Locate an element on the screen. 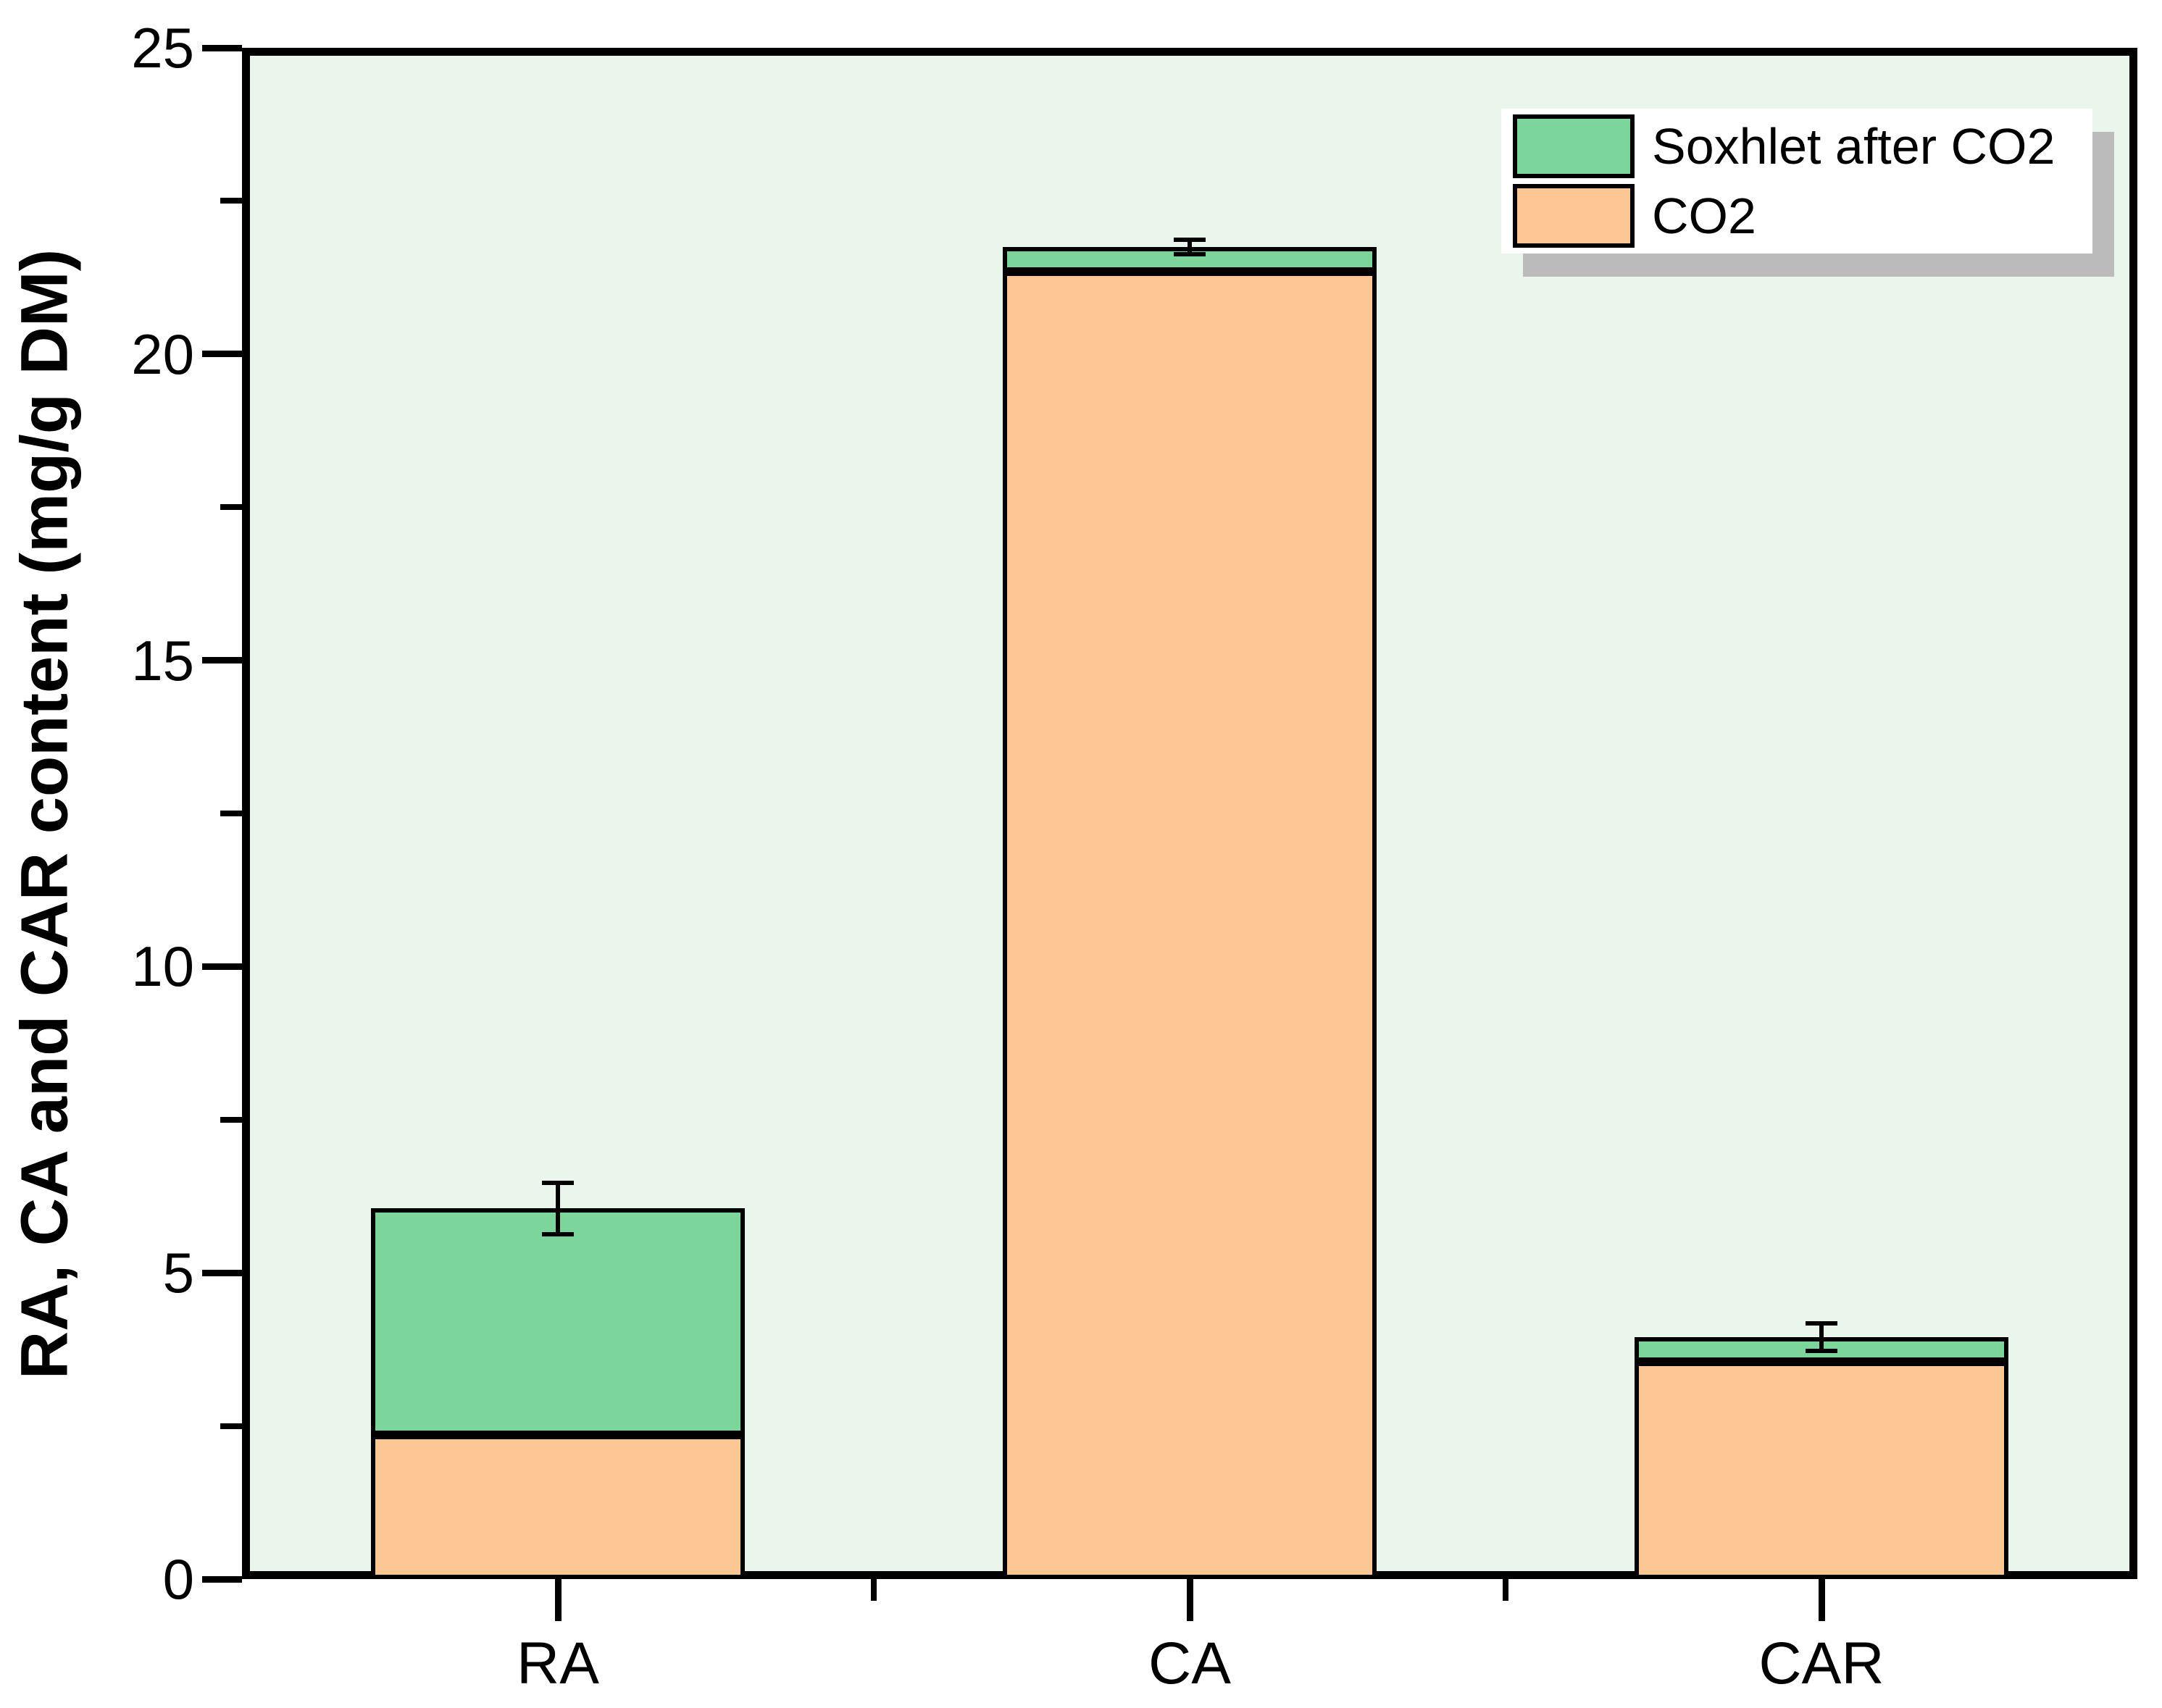 The image size is (2162, 1708). y-tick-label: 10 is located at coordinates (162, 967).